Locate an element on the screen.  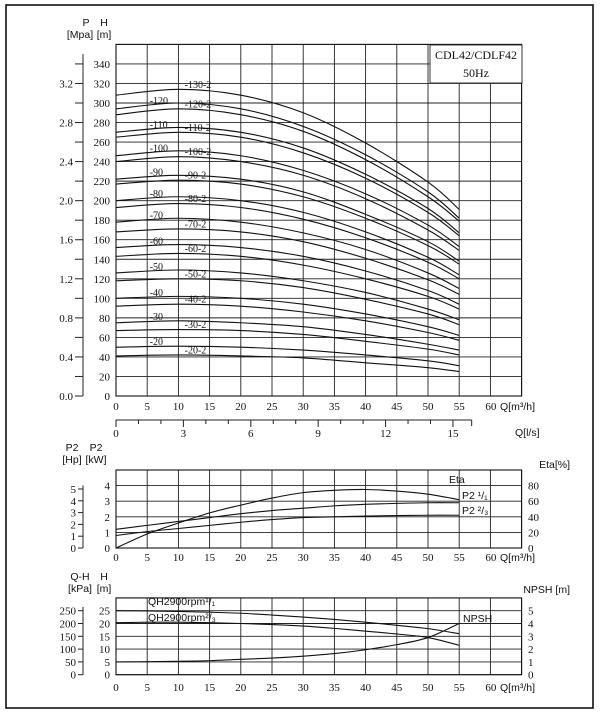
curve-label: -90-2 is located at coordinates (196, 176).